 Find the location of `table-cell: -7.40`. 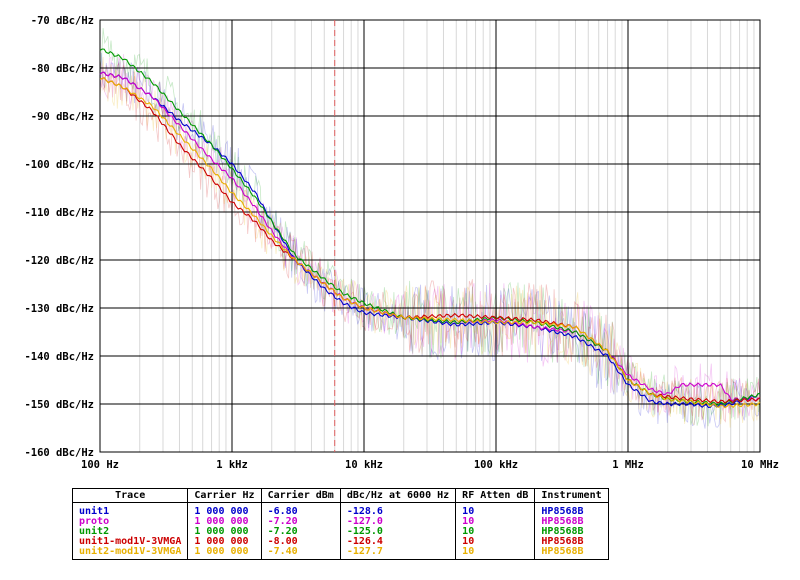

table-cell: -7.40 is located at coordinates (300, 553).